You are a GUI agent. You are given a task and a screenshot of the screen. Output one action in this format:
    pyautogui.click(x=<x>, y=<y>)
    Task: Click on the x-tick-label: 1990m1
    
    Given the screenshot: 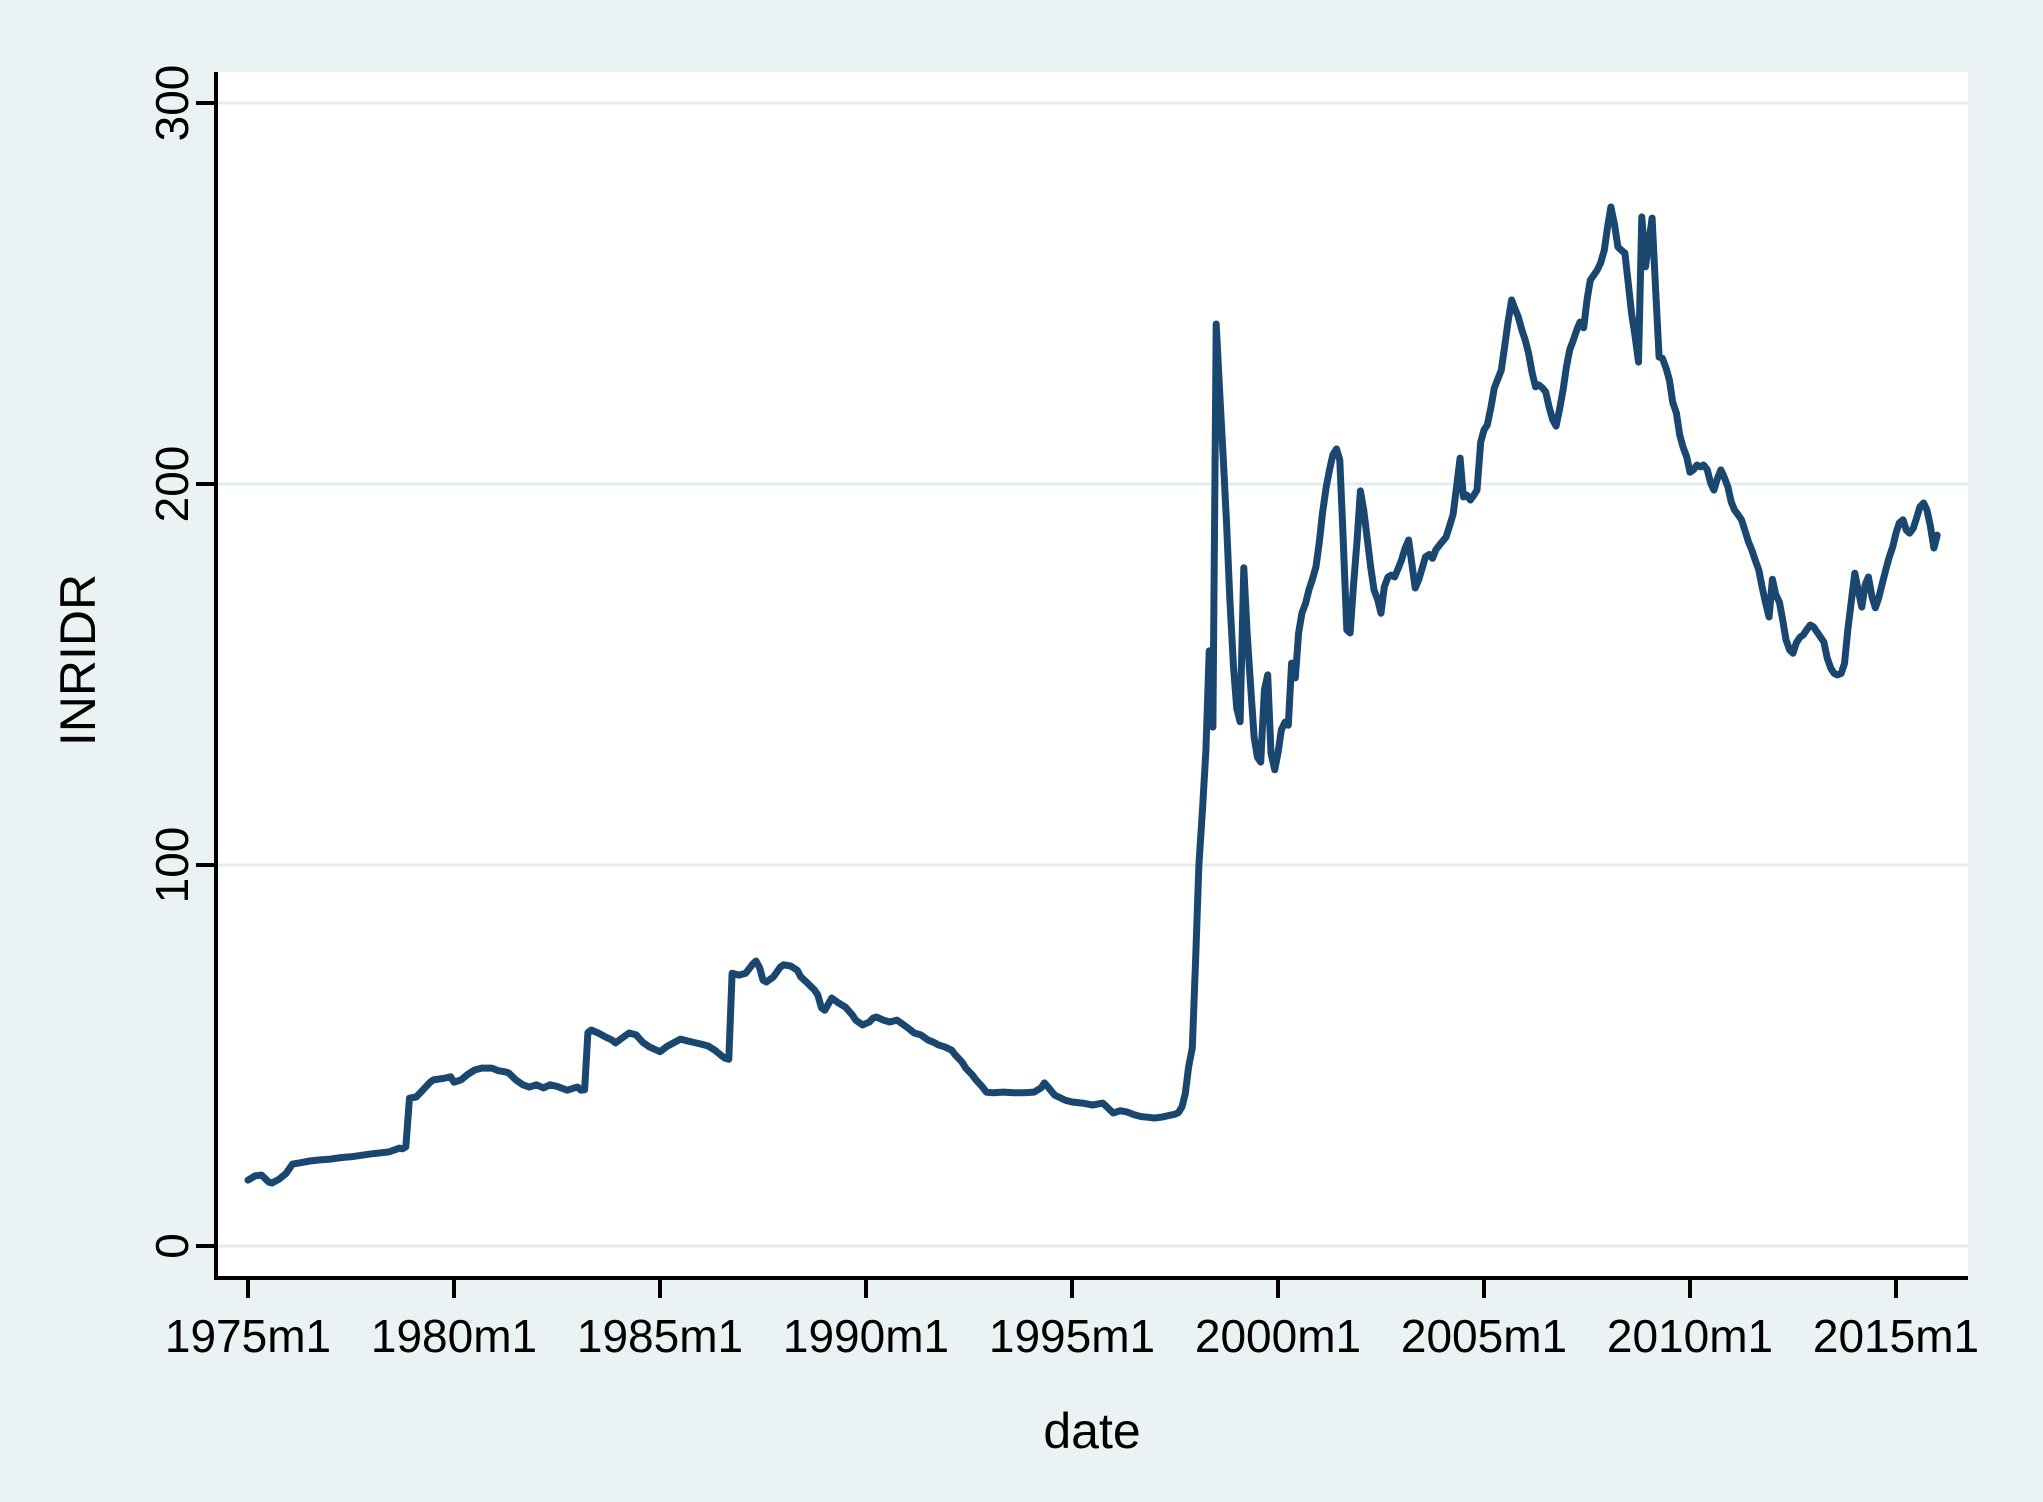 What is the action you would take?
    pyautogui.click(x=866, y=1336)
    